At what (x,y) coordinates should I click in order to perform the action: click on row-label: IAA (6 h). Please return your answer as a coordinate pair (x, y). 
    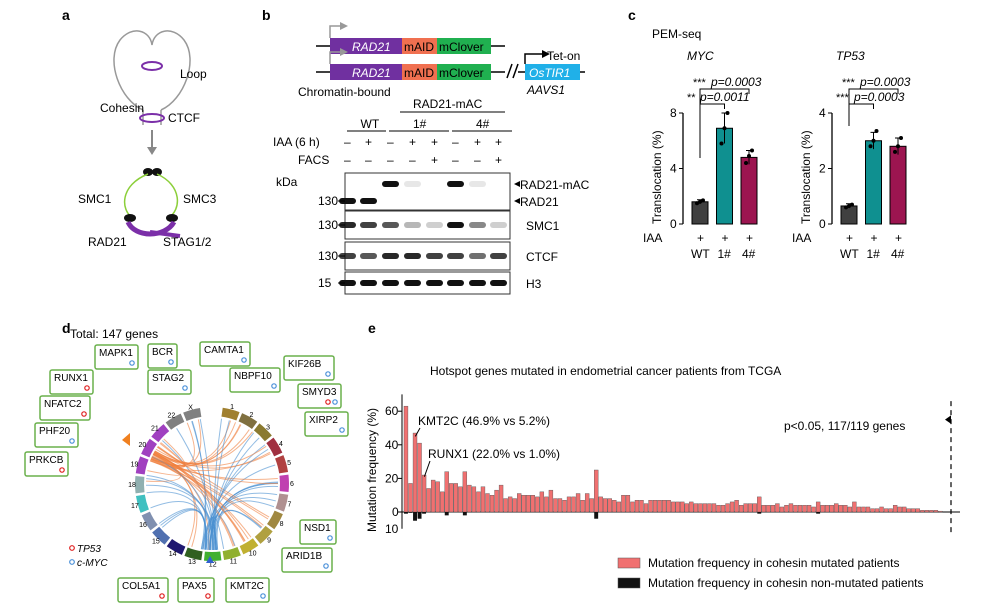
    Looking at the image, I should click on (296, 142).